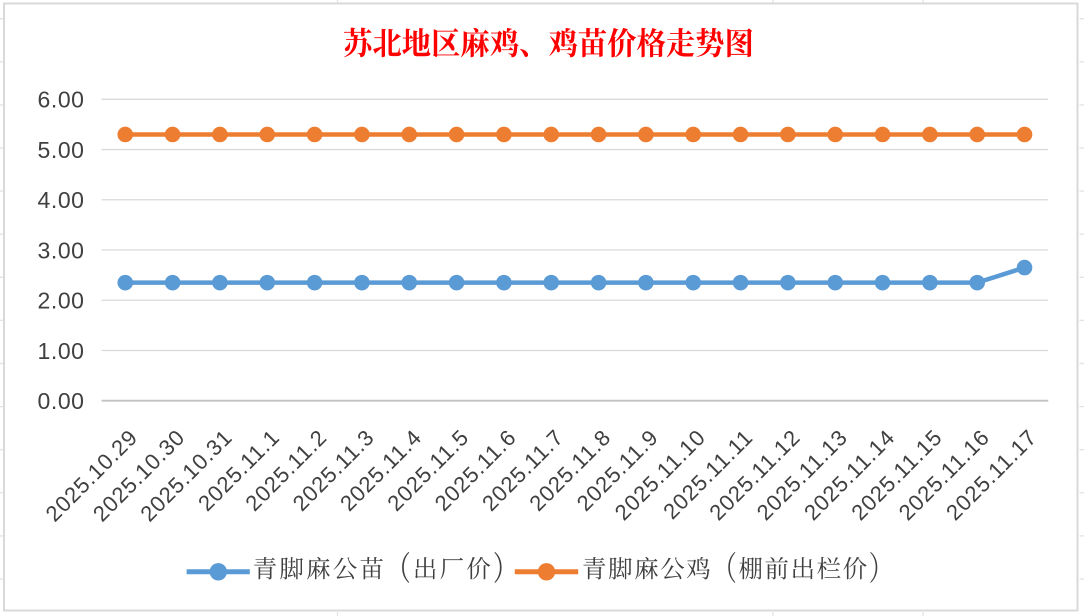 The image size is (1084, 616). I want to click on svg-text: 5.00, so click(61, 150).